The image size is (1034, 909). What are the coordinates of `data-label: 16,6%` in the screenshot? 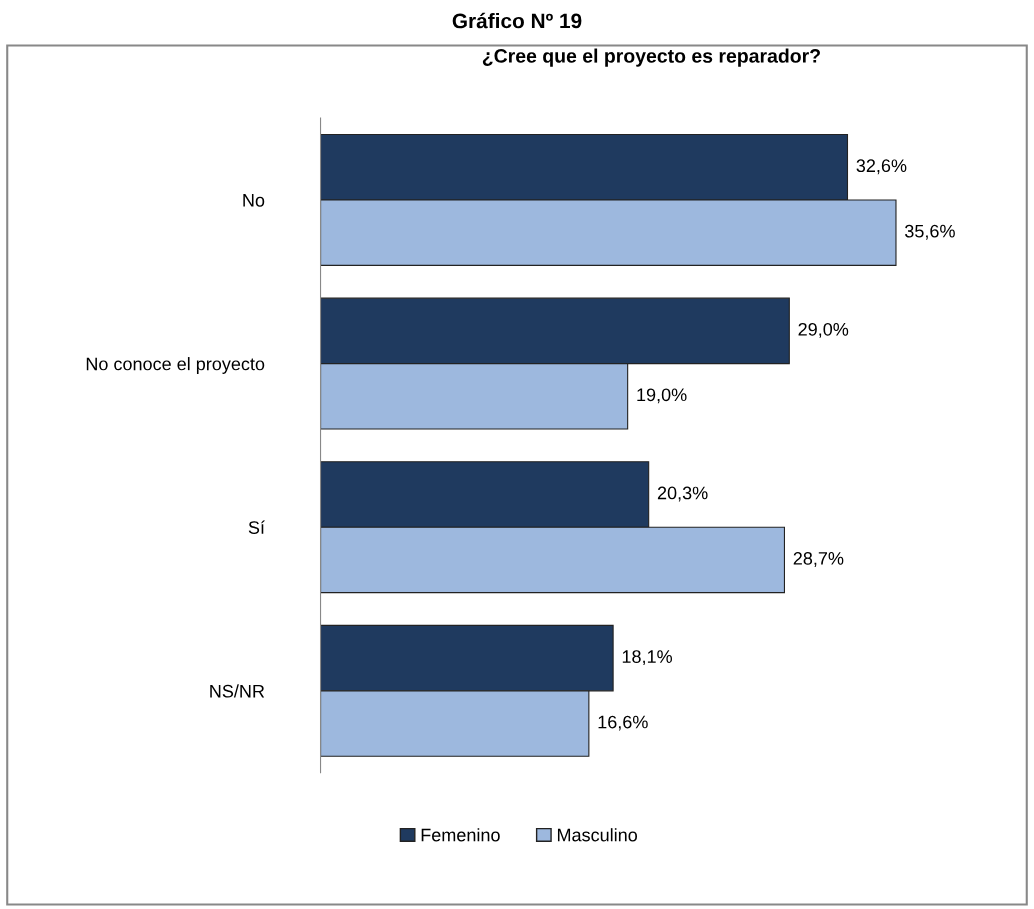 It's located at (623, 723).